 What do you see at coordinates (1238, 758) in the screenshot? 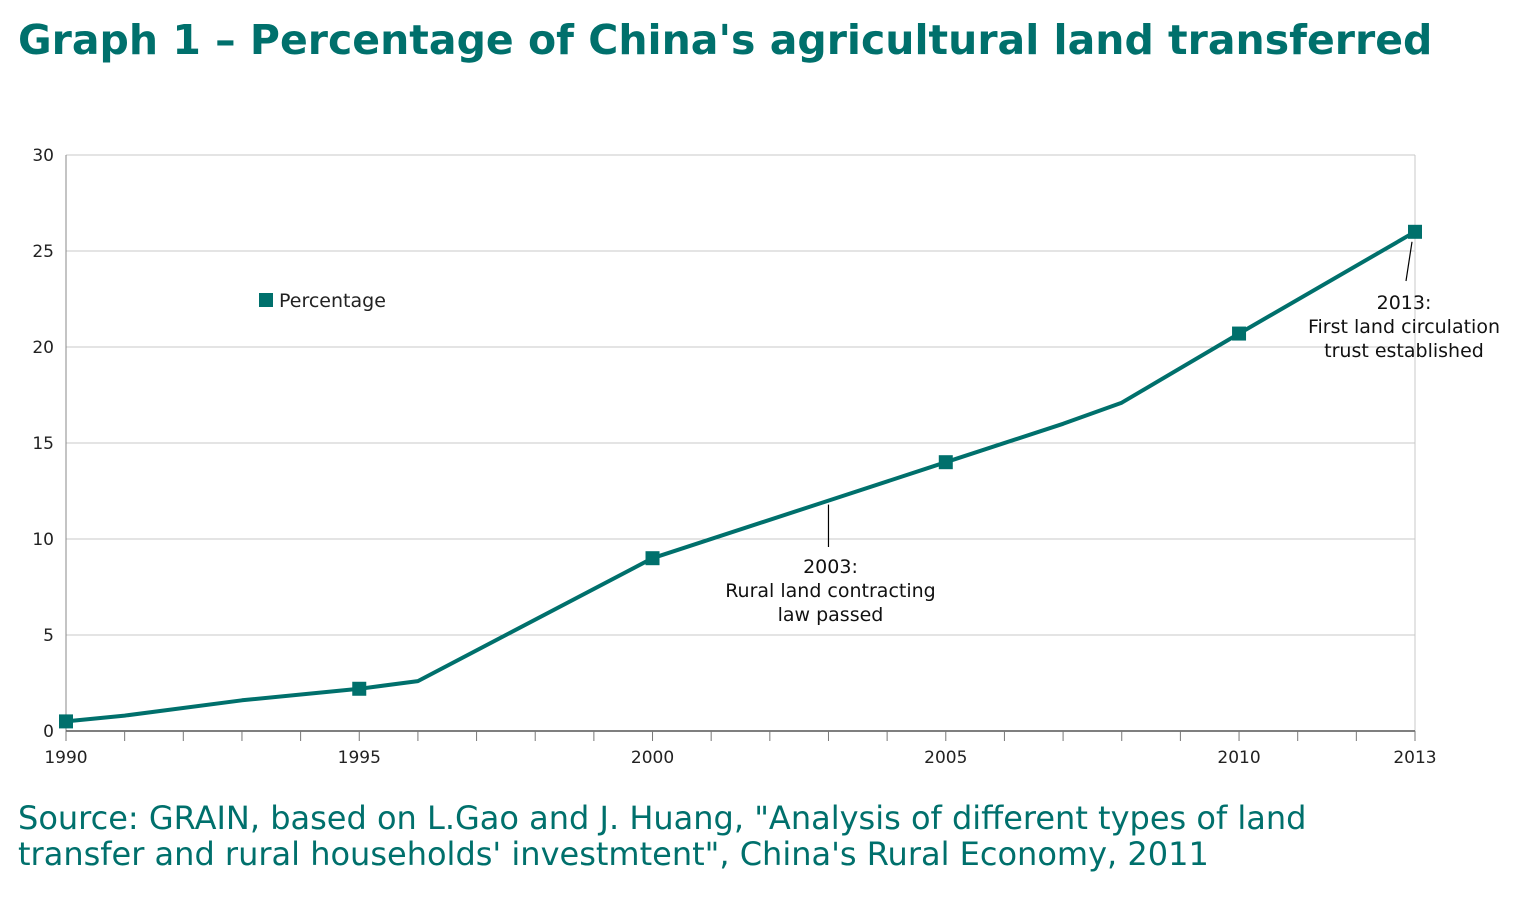
I see `x-tick-label: 2010` at bounding box center [1238, 758].